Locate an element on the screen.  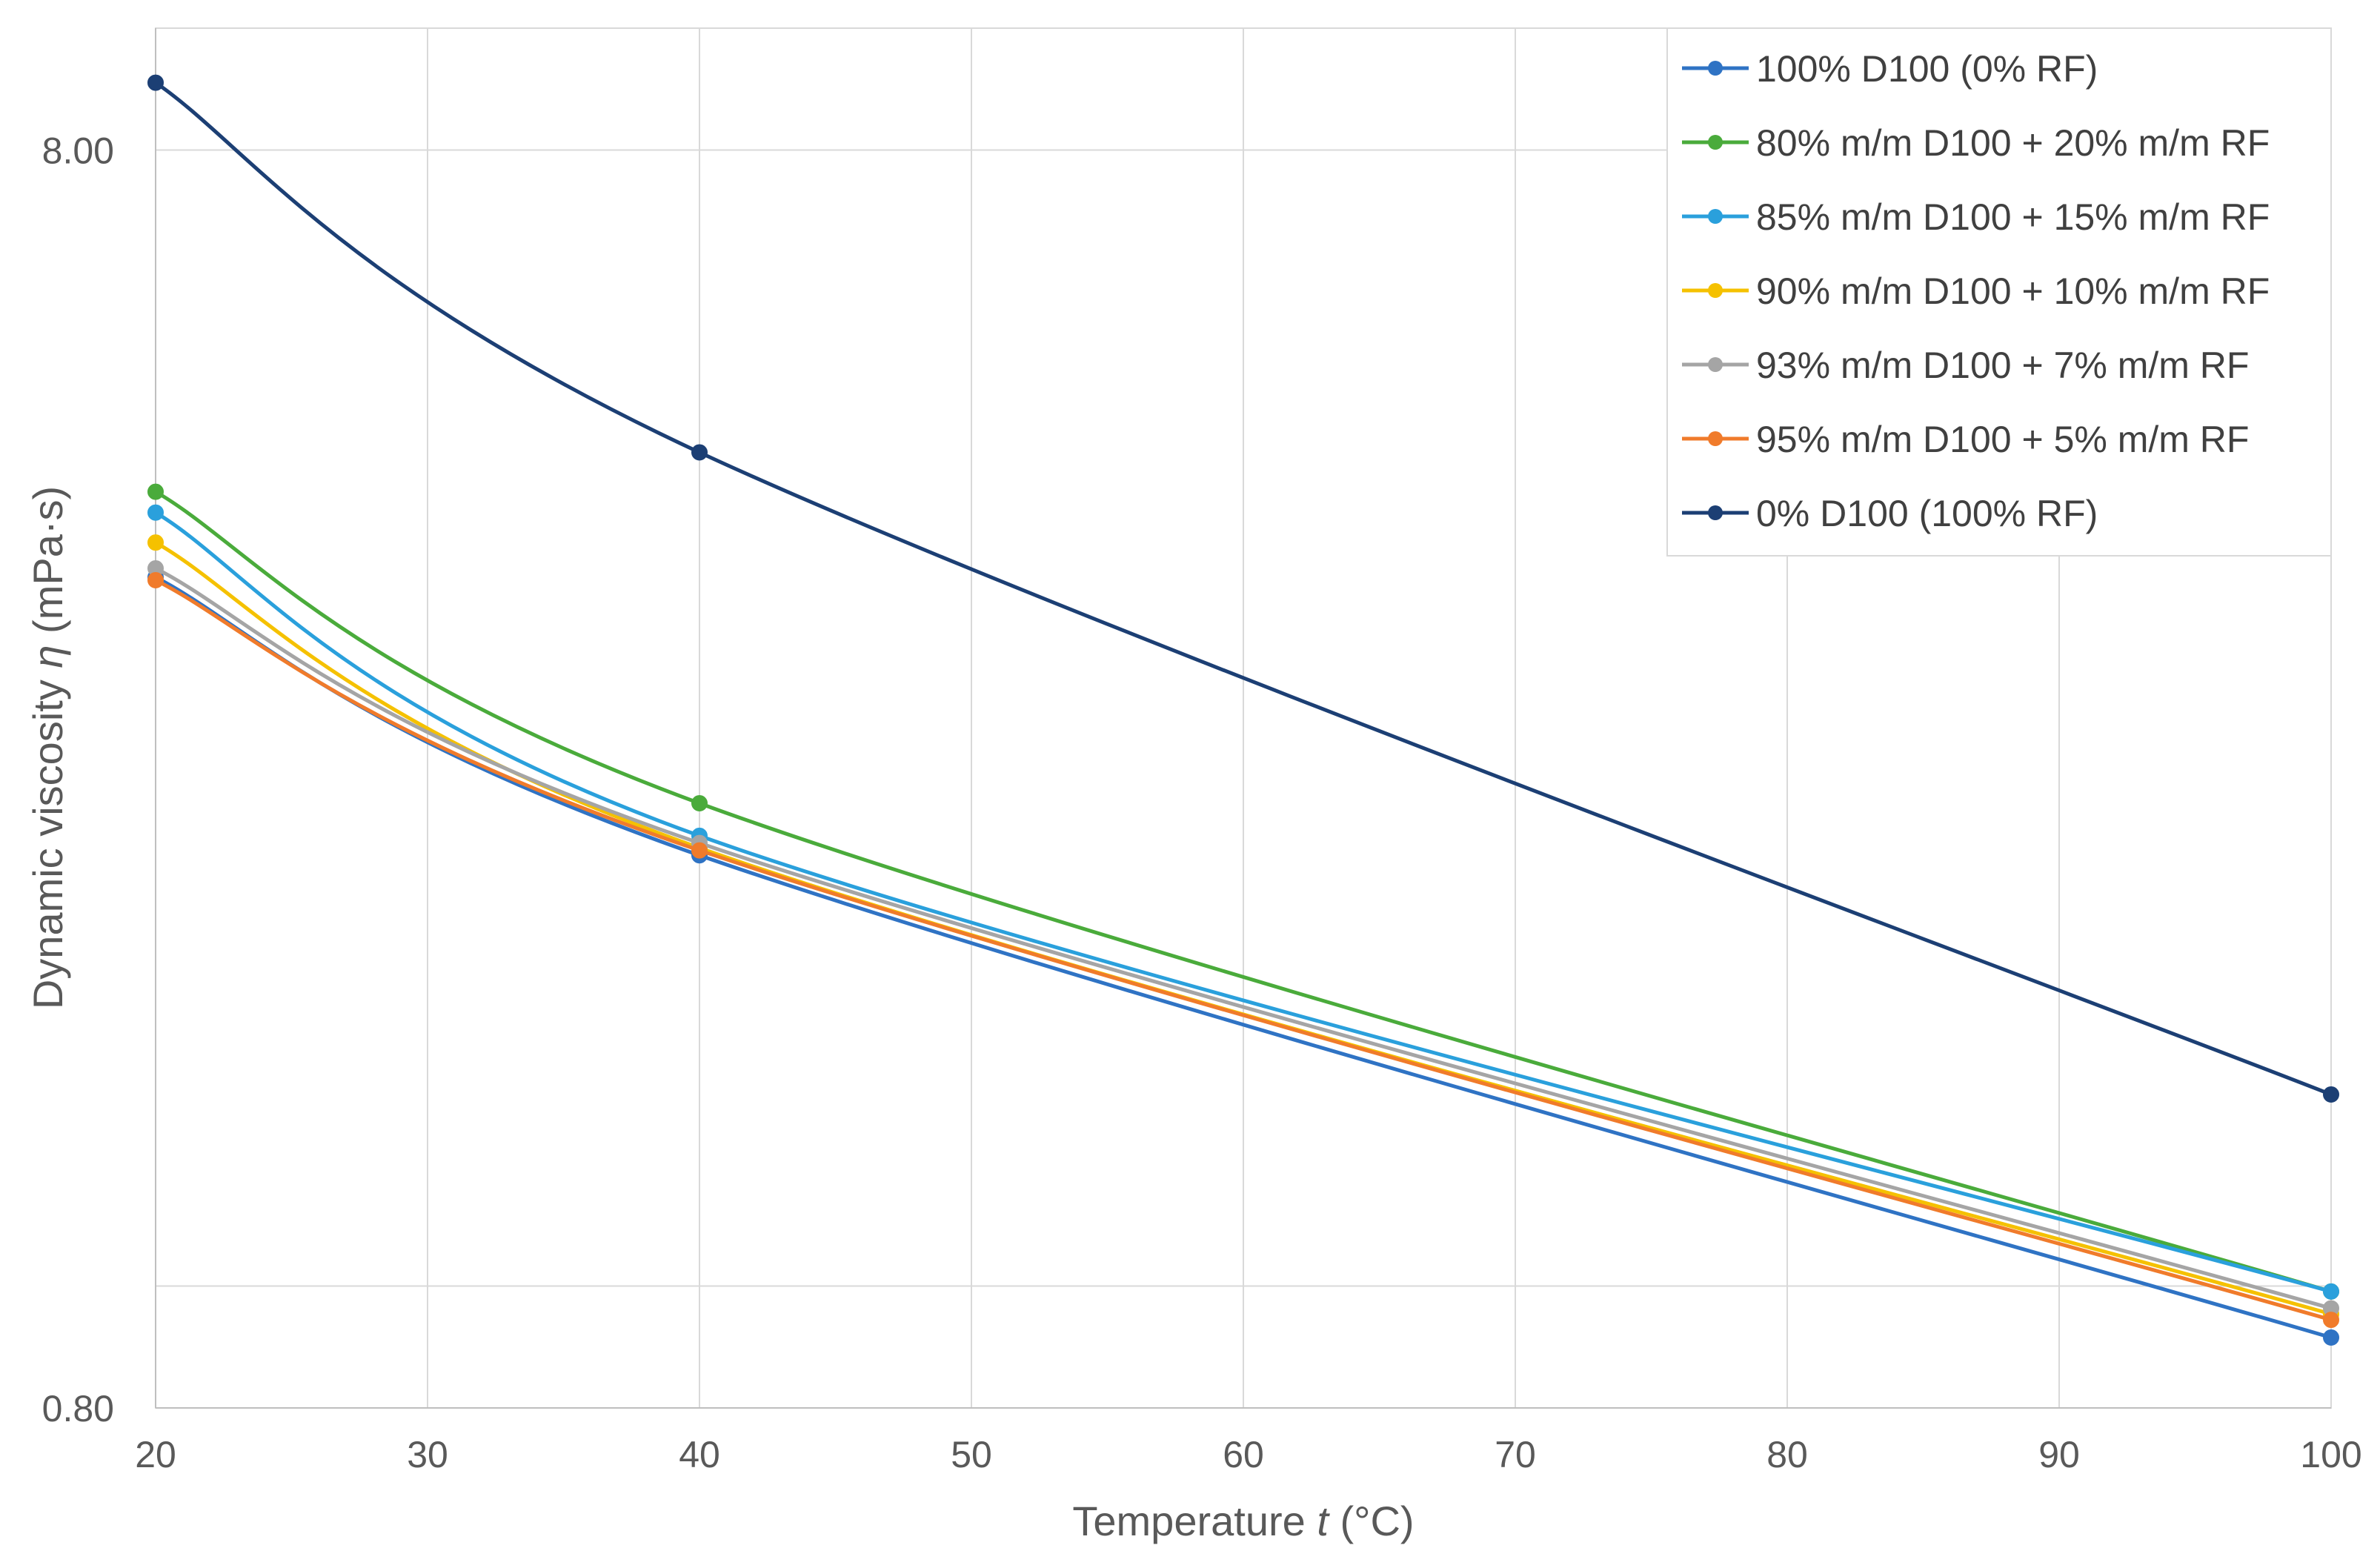
legend-item: 95% m/m D100 + 5% m/m RF is located at coordinates (1965, 439).